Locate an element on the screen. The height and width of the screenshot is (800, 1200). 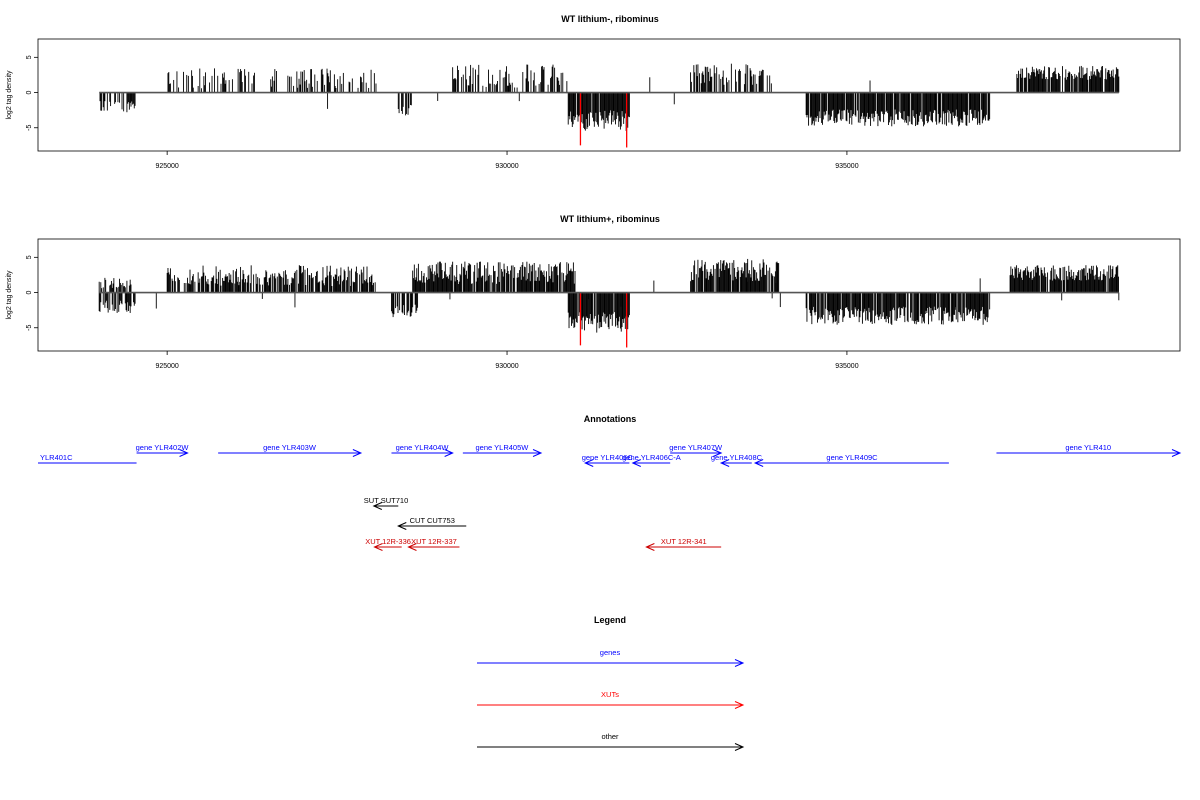
feature-arrow: CUT CUT753 is located at coordinates (432, 523).